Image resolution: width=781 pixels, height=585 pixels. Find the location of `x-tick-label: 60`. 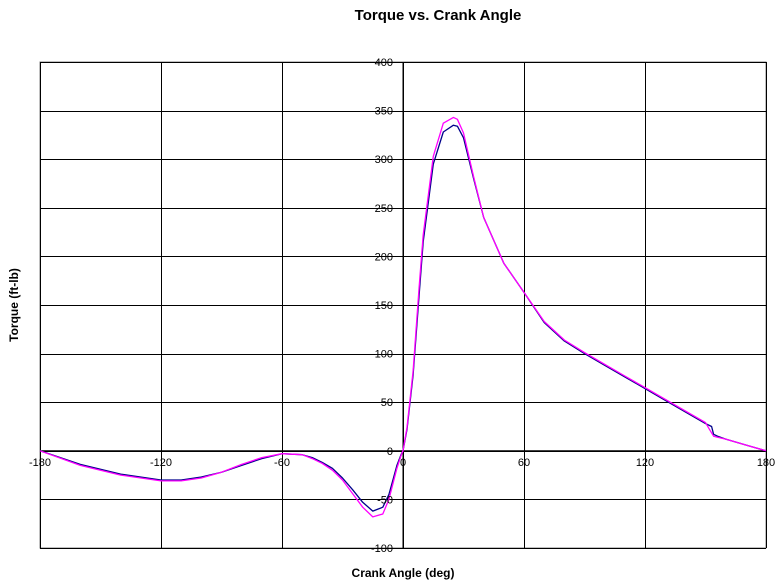

x-tick-label: 60 is located at coordinates (524, 463).